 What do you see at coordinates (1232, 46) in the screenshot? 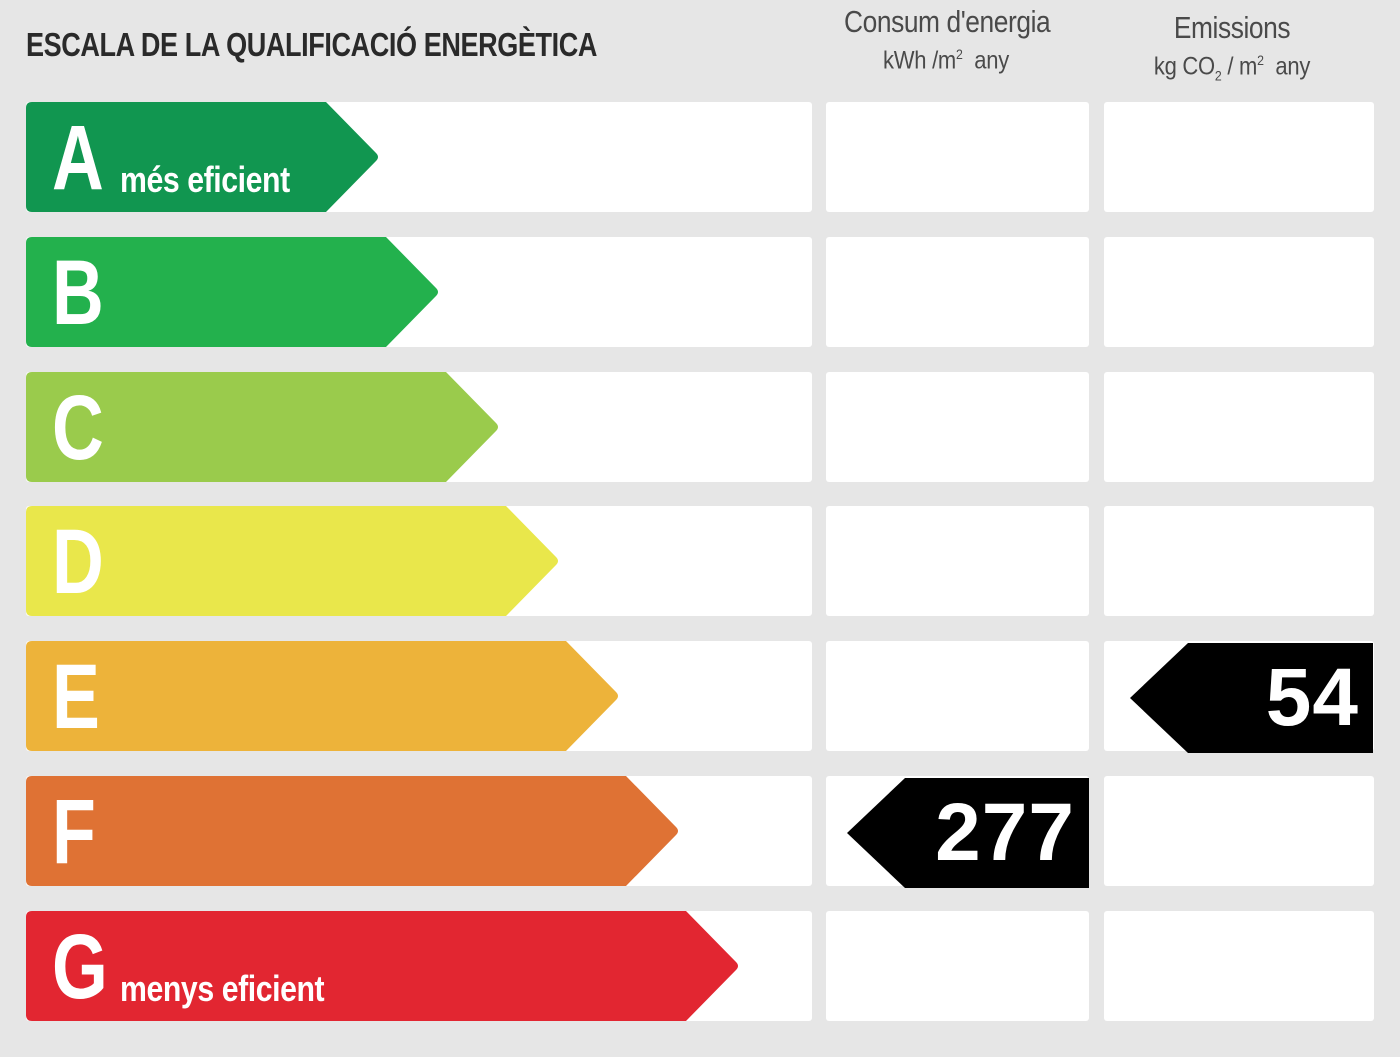
I see `emissions-column-header: Emissions kg CO2 / m2 any` at bounding box center [1232, 46].